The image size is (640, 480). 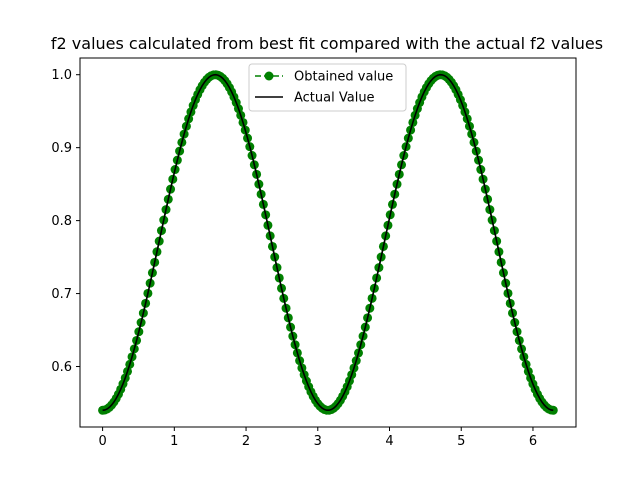 I want to click on y-axis-ticks: 0.6 0.7 0.8 0.9 1.0, so click(x=65, y=221).